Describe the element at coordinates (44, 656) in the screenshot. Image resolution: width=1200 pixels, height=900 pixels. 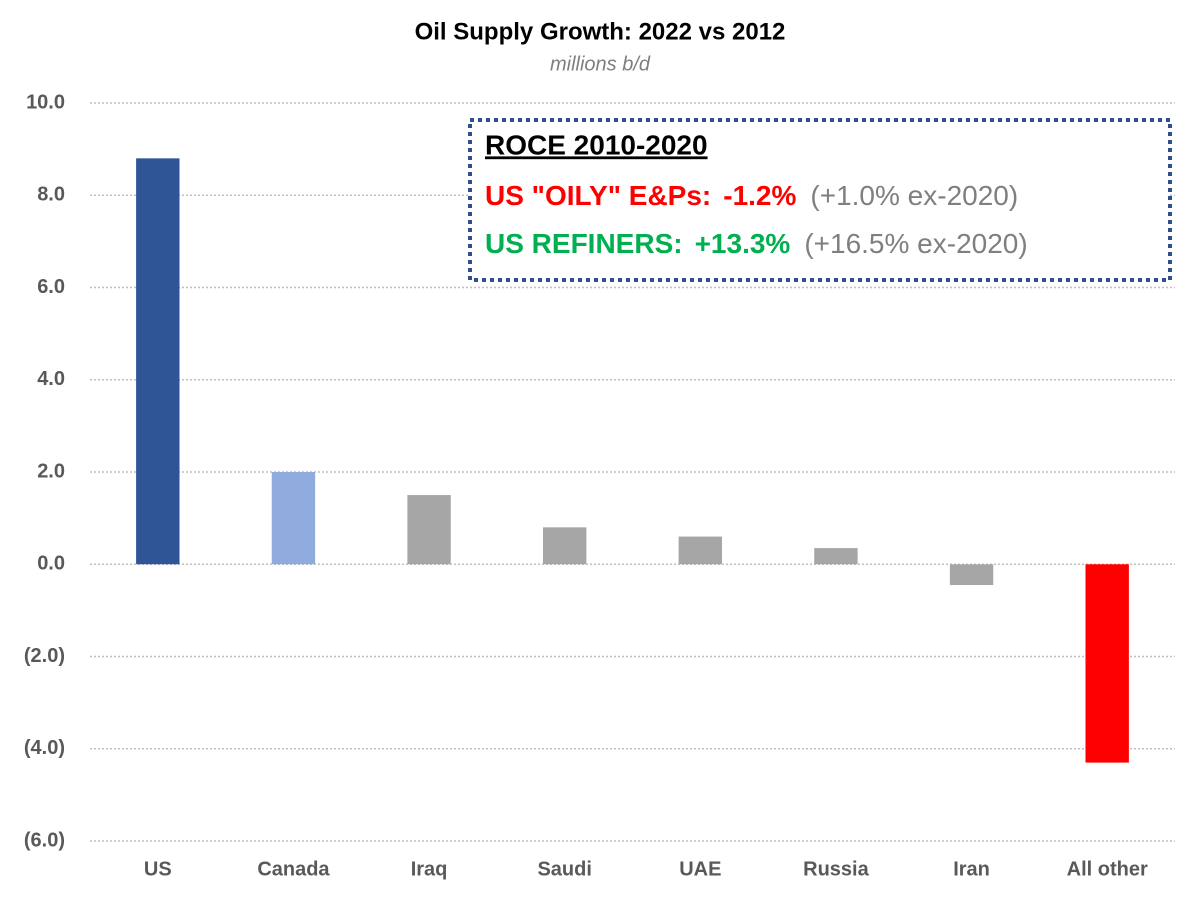
I see `y-tick-label: (2.0)` at that location.